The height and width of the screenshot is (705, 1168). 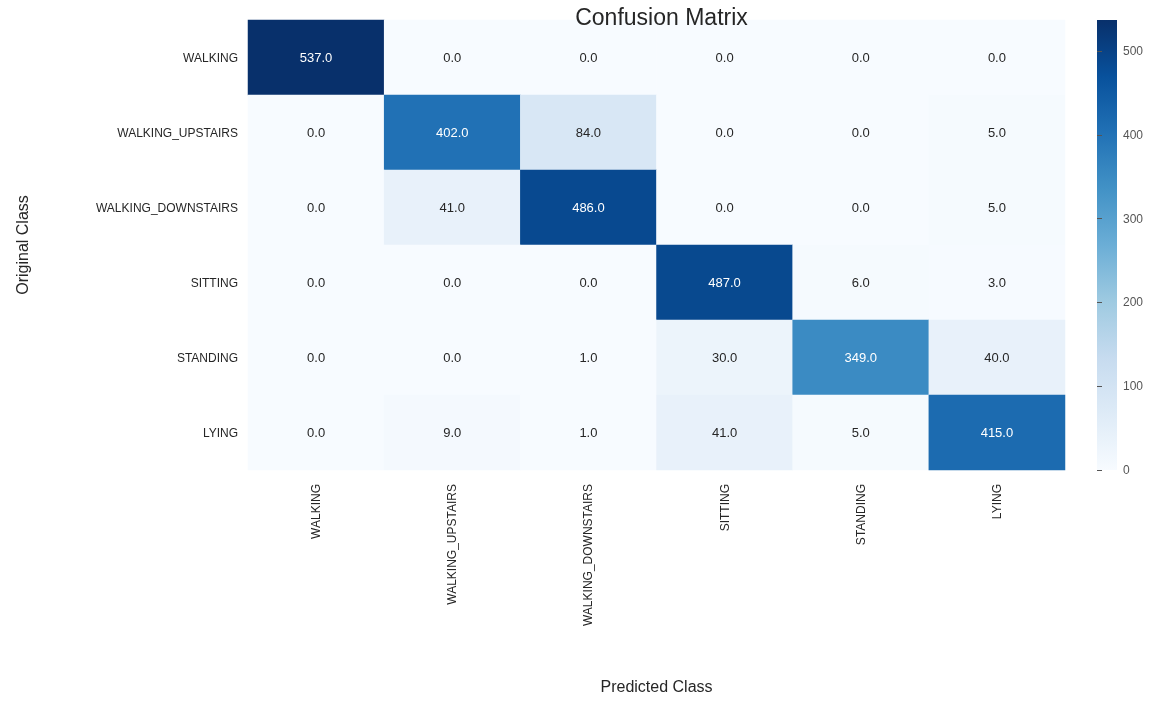 What do you see at coordinates (724, 508) in the screenshot?
I see `x-tick-label: SITTING` at bounding box center [724, 508].